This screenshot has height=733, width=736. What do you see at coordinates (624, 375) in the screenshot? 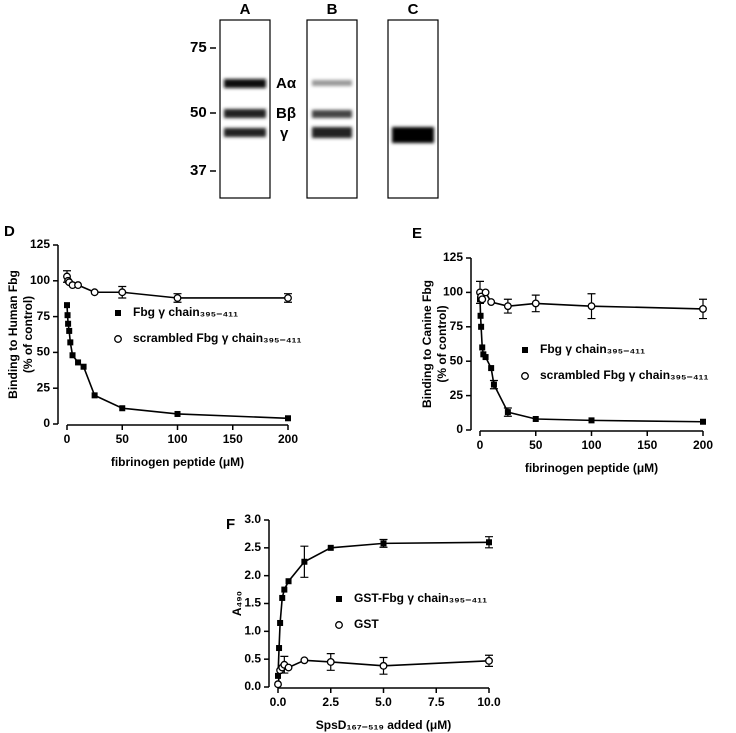
I see `legend-label: scrambled Fbg γ chain₃₉₅₋₄₁₁` at bounding box center [624, 375].